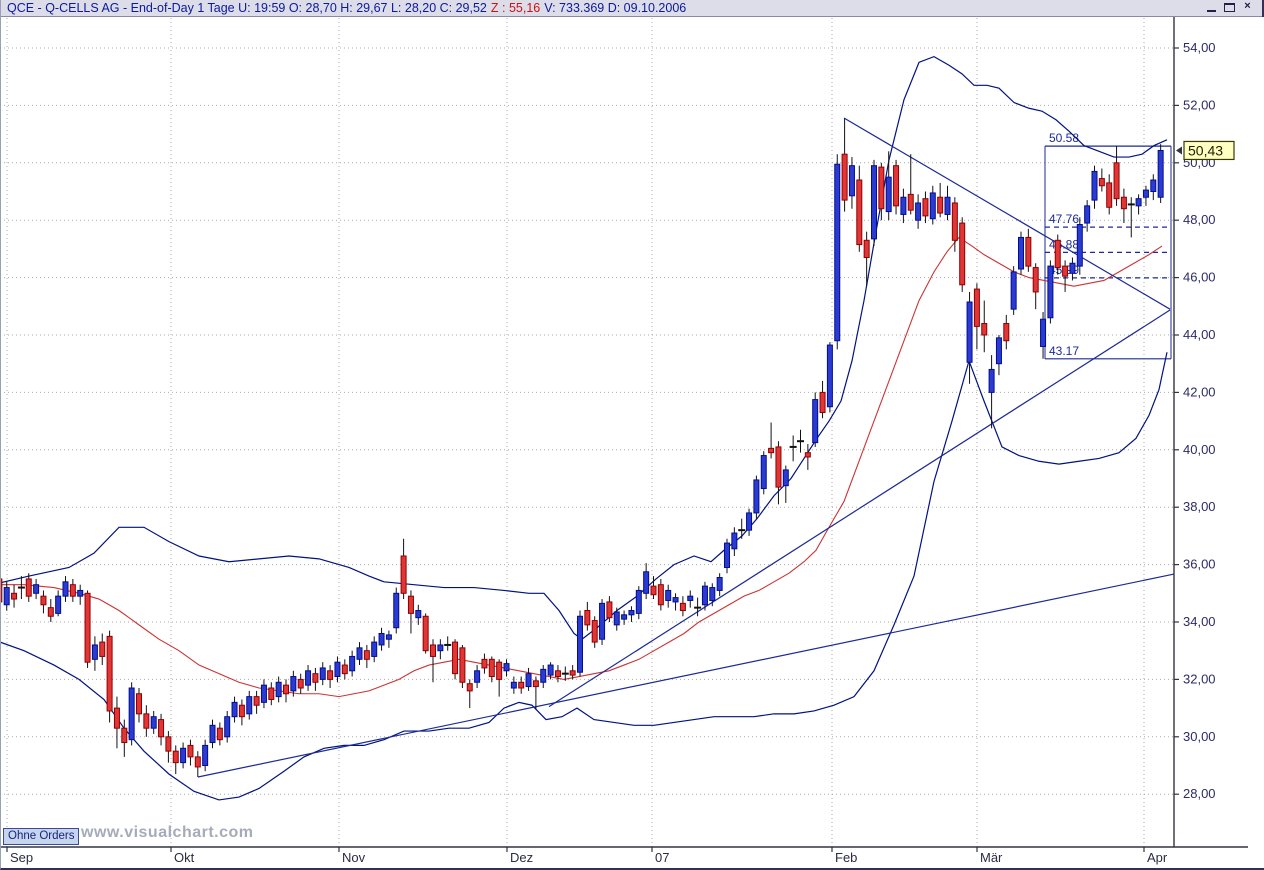  Describe the element at coordinates (41, 836) in the screenshot. I see `orders-button: Ohne Orders` at that location.